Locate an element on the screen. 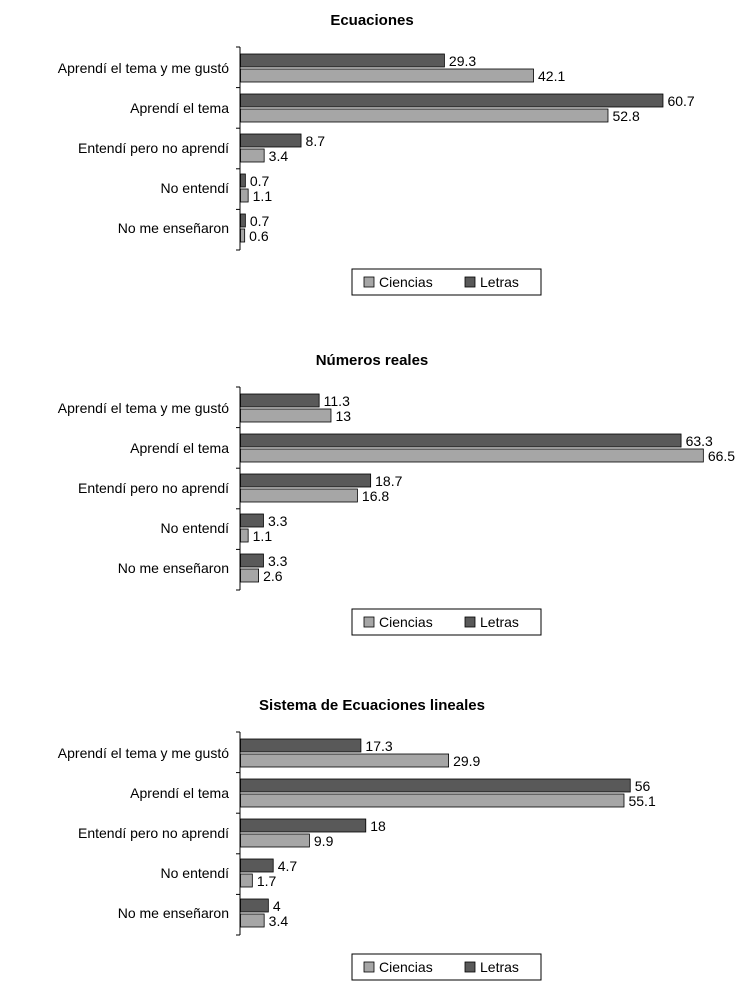 Image resolution: width=756 pixels, height=983 pixels. value-label: 17.3 is located at coordinates (378, 746).